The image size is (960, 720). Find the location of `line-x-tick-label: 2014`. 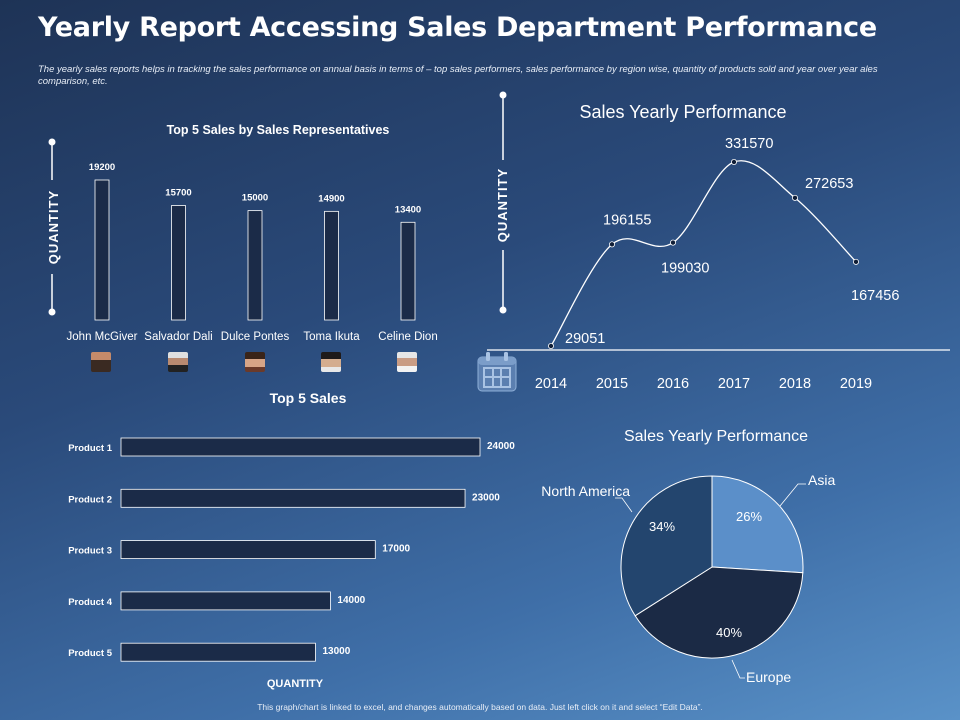

line-x-tick-label: 2014 is located at coordinates (551, 384).